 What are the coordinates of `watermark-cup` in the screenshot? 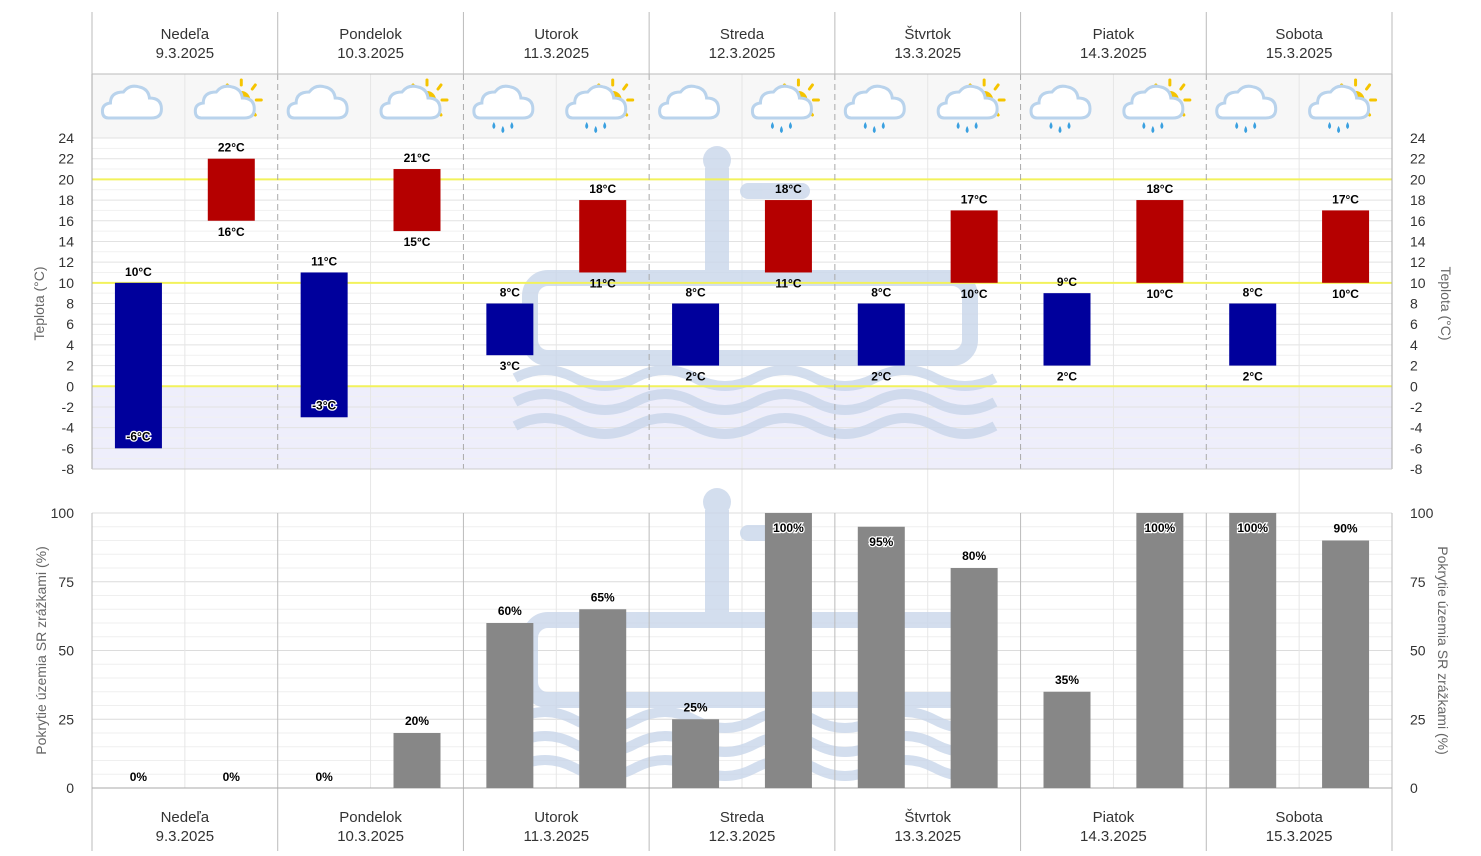 It's located at (717, 160).